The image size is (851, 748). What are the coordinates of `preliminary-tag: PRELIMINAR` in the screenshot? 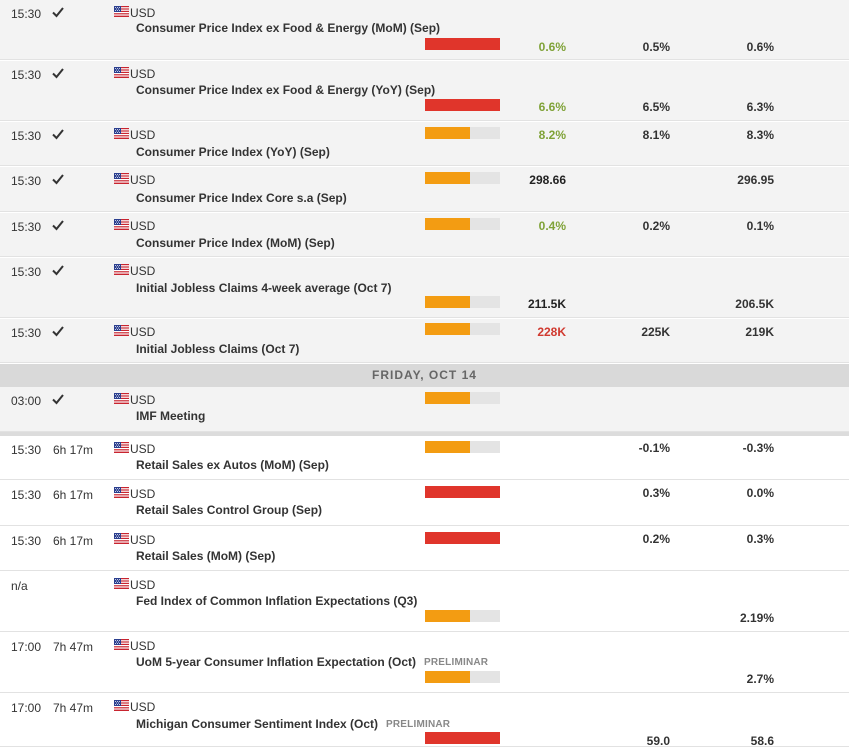 It's located at (456, 662).